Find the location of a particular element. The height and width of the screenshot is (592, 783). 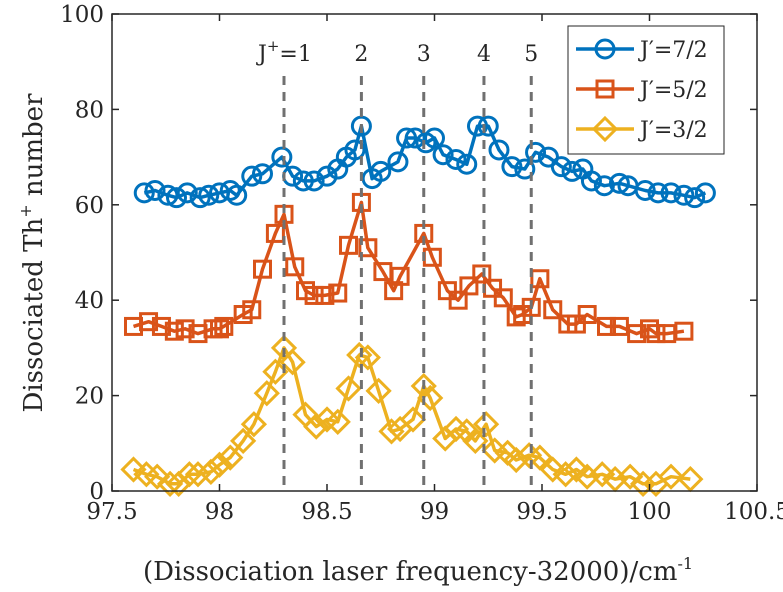

series-circle is located at coordinates (424, 162).